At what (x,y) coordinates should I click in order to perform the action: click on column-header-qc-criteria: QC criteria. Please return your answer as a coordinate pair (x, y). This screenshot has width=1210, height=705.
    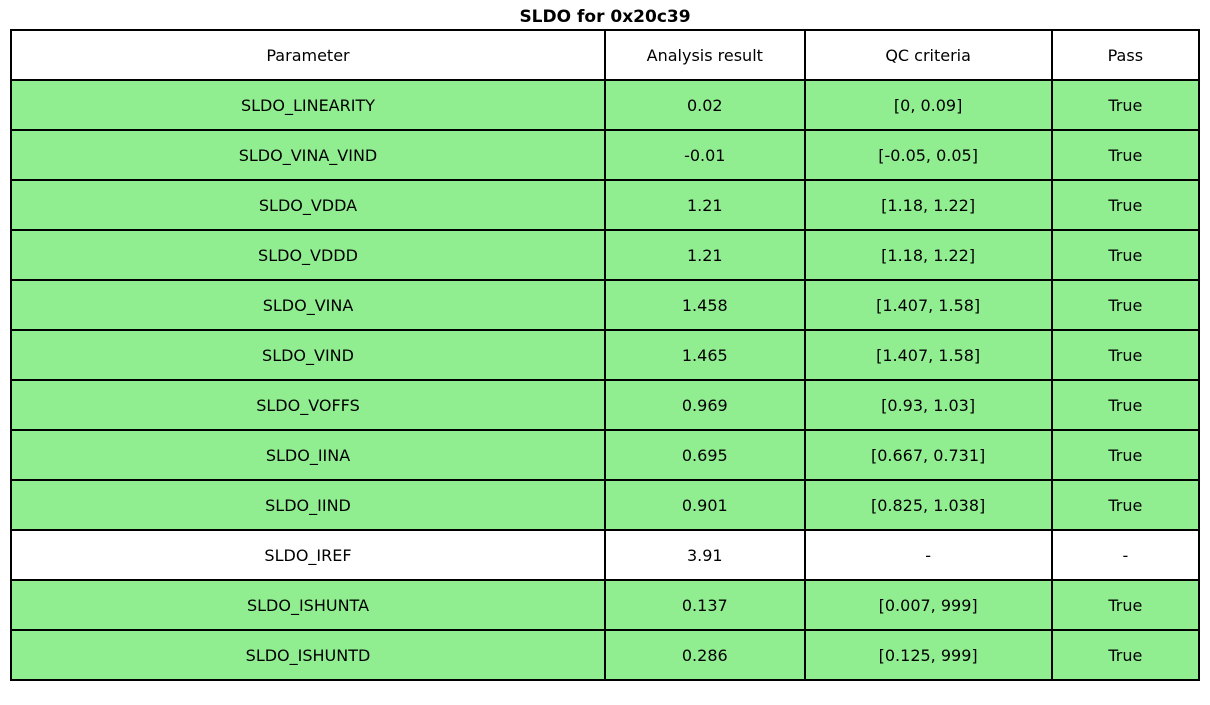
    Looking at the image, I should click on (928, 55).